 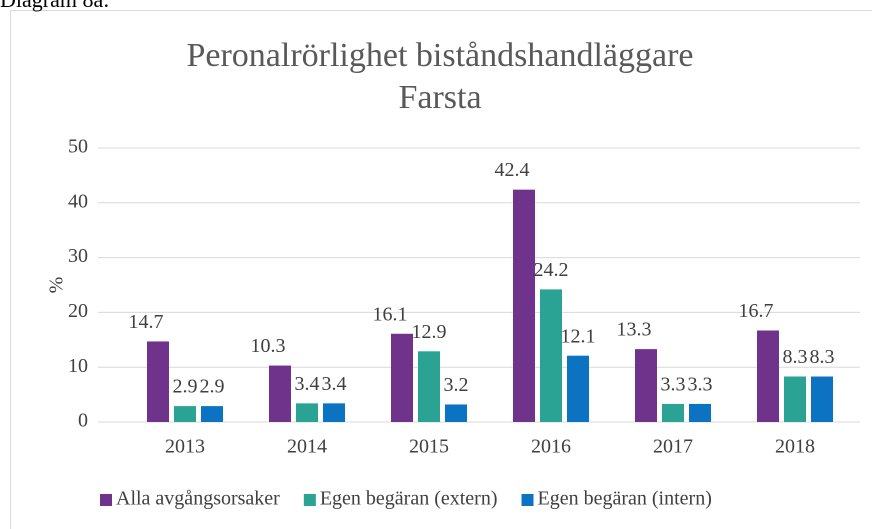 What do you see at coordinates (185, 447) in the screenshot?
I see `x-tick-label: 2013` at bounding box center [185, 447].